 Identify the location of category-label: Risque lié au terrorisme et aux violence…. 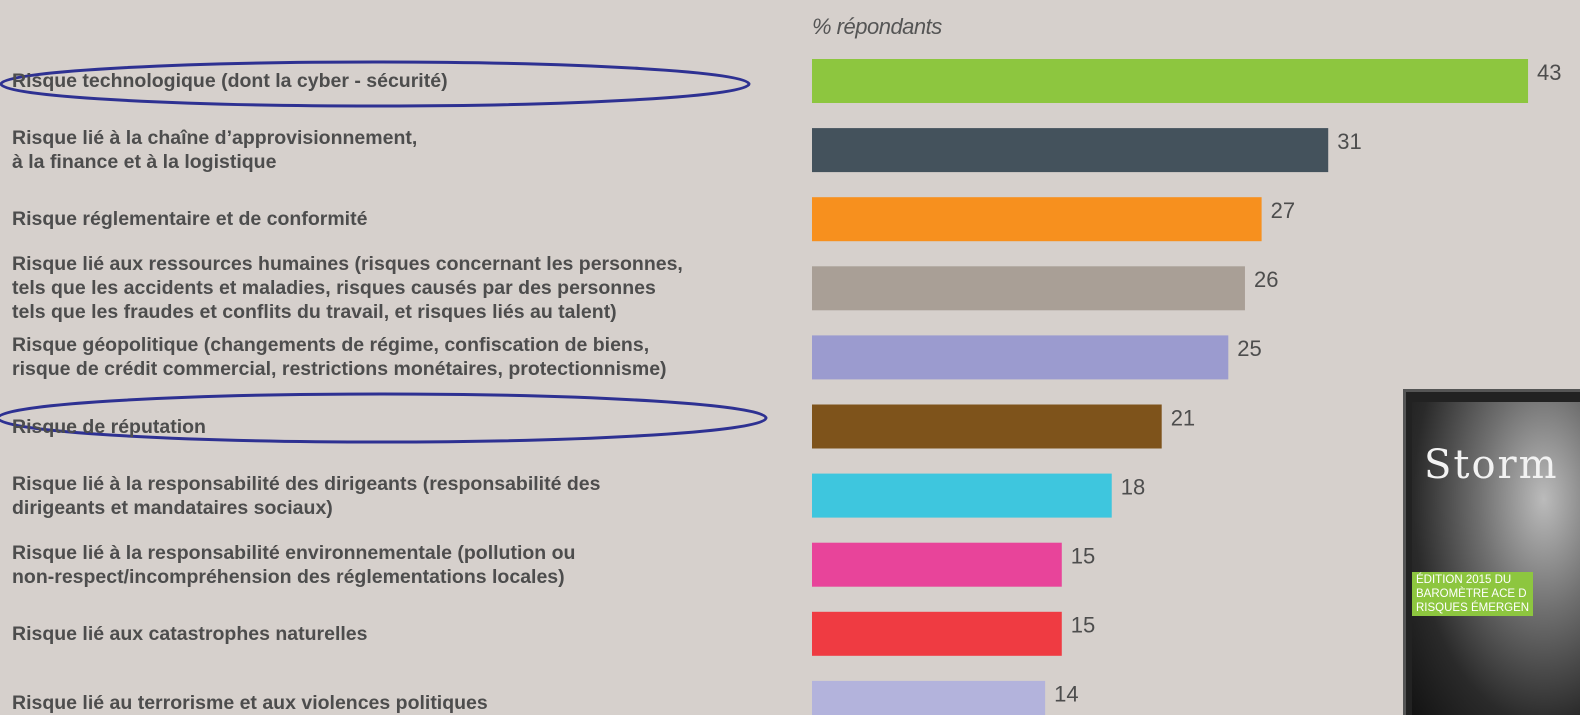
(250, 702).